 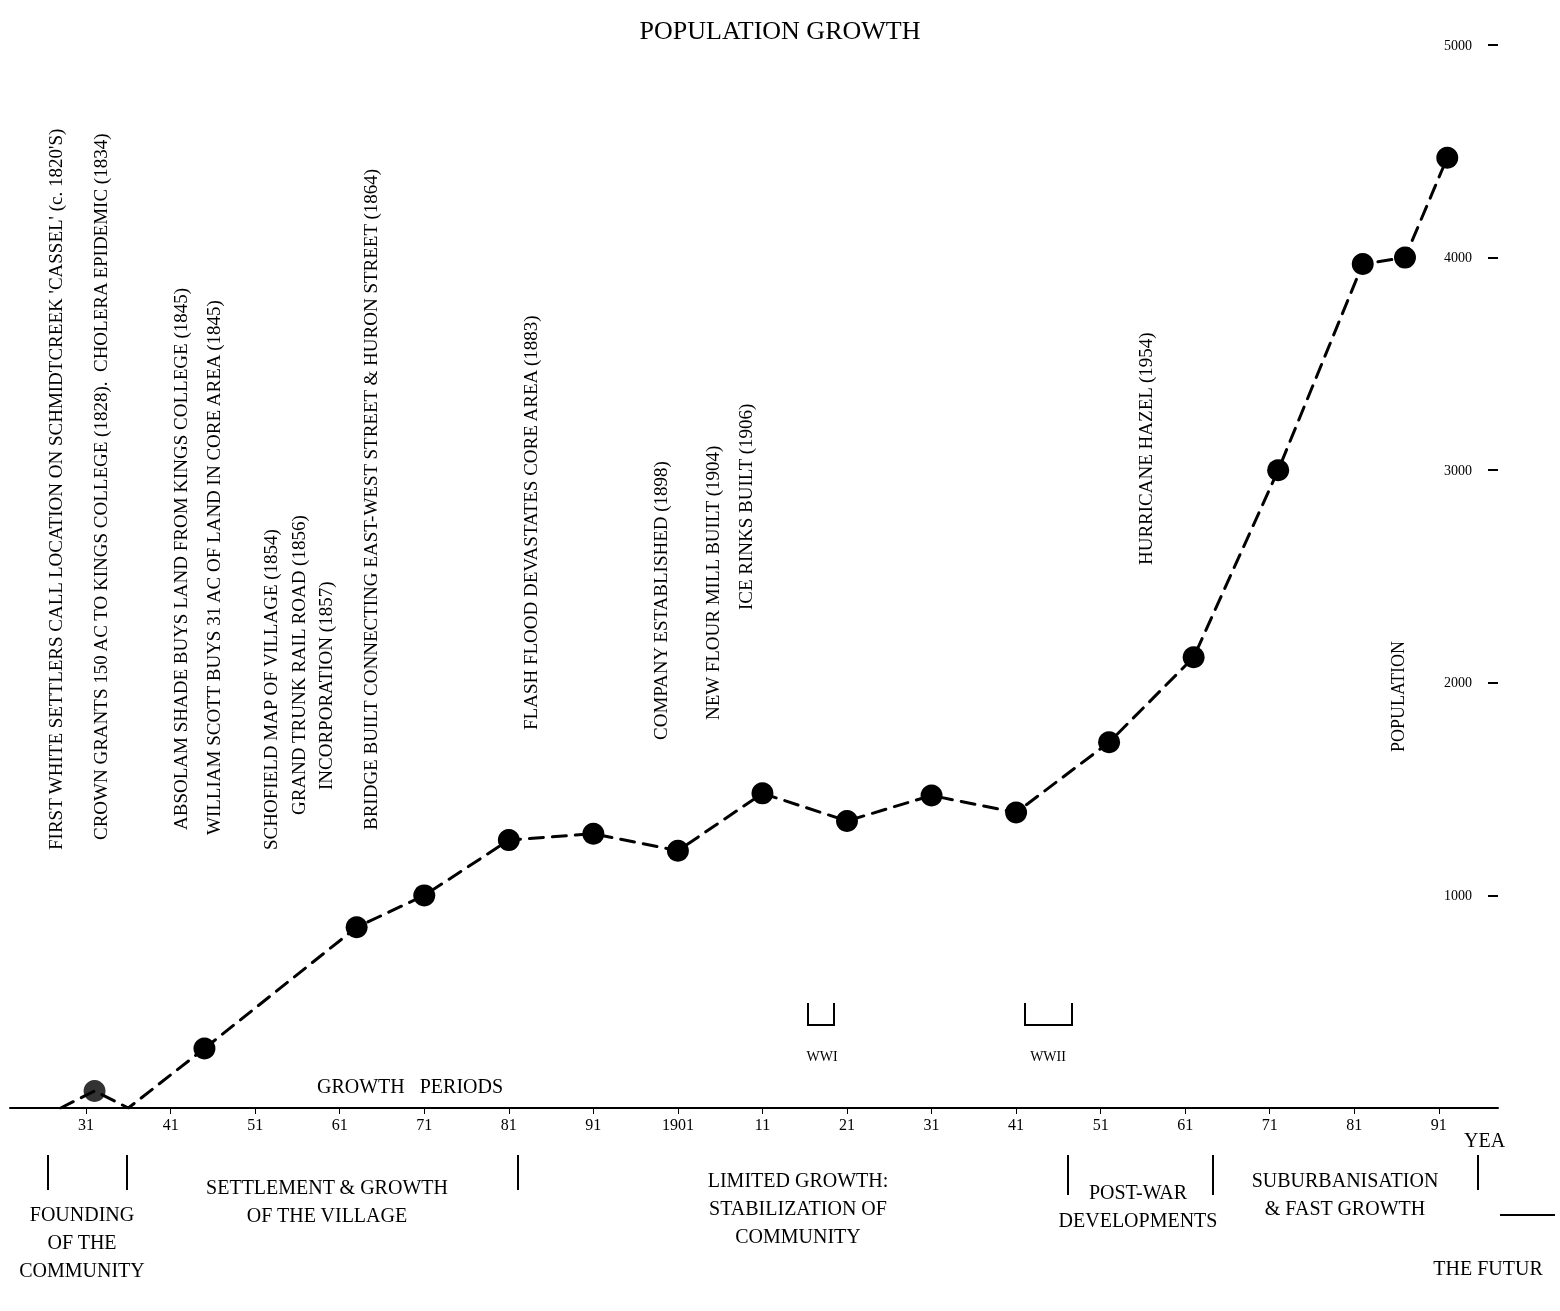 What do you see at coordinates (370, 499) in the screenshot?
I see `annotation: BRIDGE BUILT CONNECTING EAST-WEST STREET & HURON STREET (1864)` at bounding box center [370, 499].